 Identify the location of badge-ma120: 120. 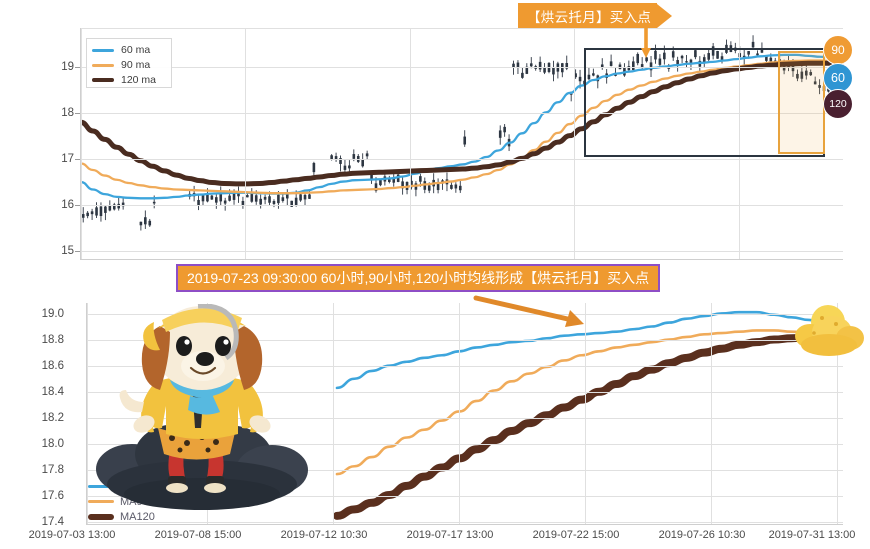
(838, 104).